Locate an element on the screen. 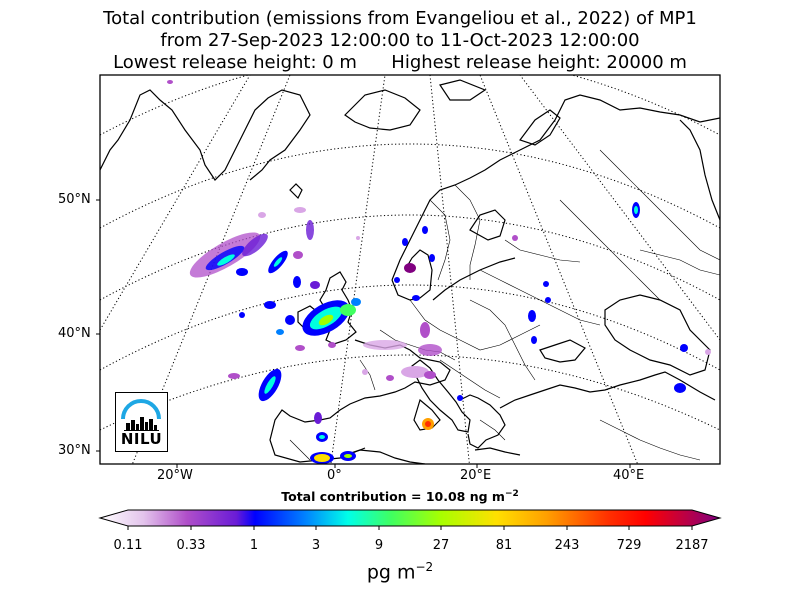 The width and height of the screenshot is (800, 600). nilu-logo: NILU is located at coordinates (141, 422).